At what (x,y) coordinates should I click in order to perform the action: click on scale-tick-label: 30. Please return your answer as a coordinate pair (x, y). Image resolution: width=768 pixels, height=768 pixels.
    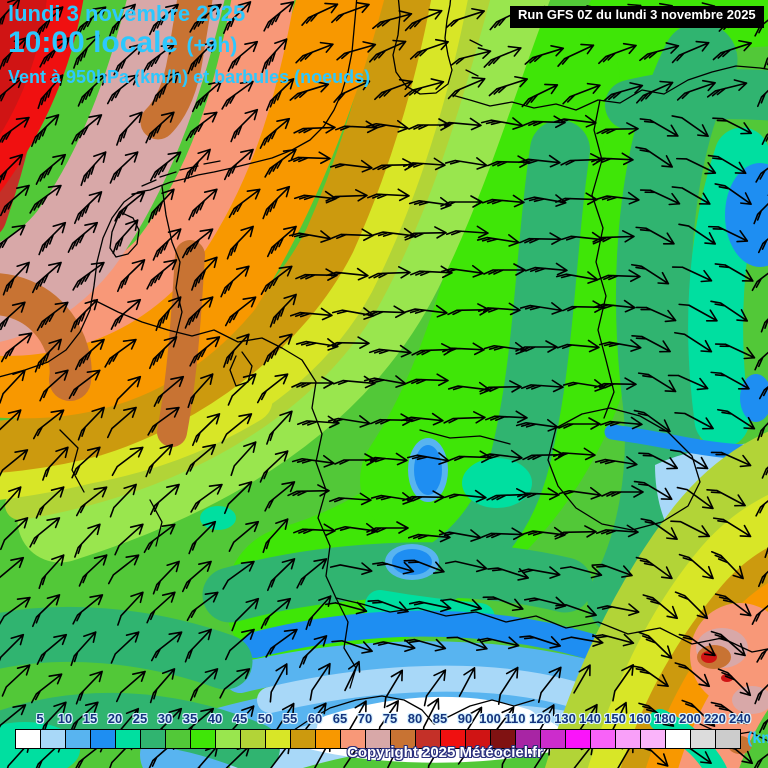
    Looking at the image, I should click on (165, 718).